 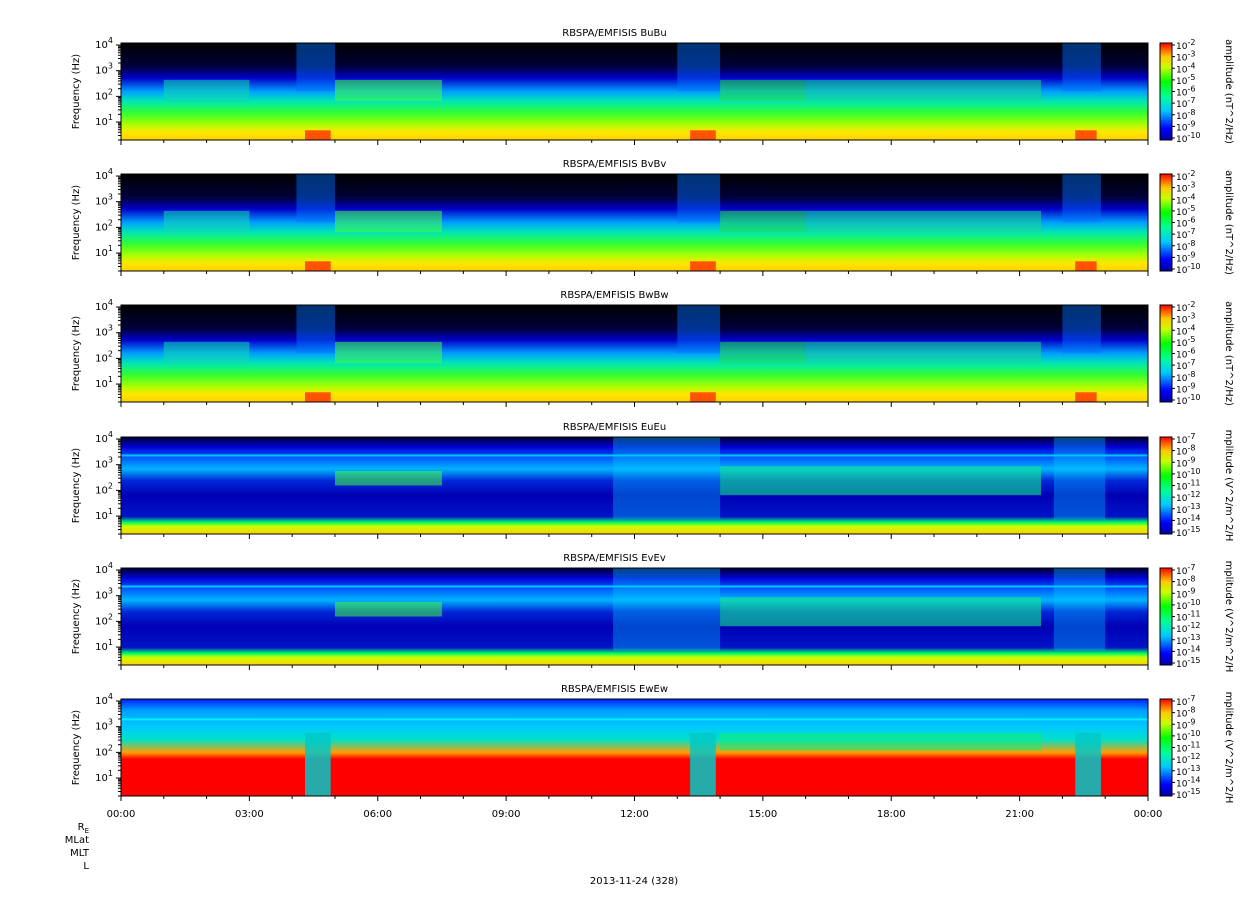 What do you see at coordinates (762, 814) in the screenshot?
I see `x-tick-label: 15:00` at bounding box center [762, 814].